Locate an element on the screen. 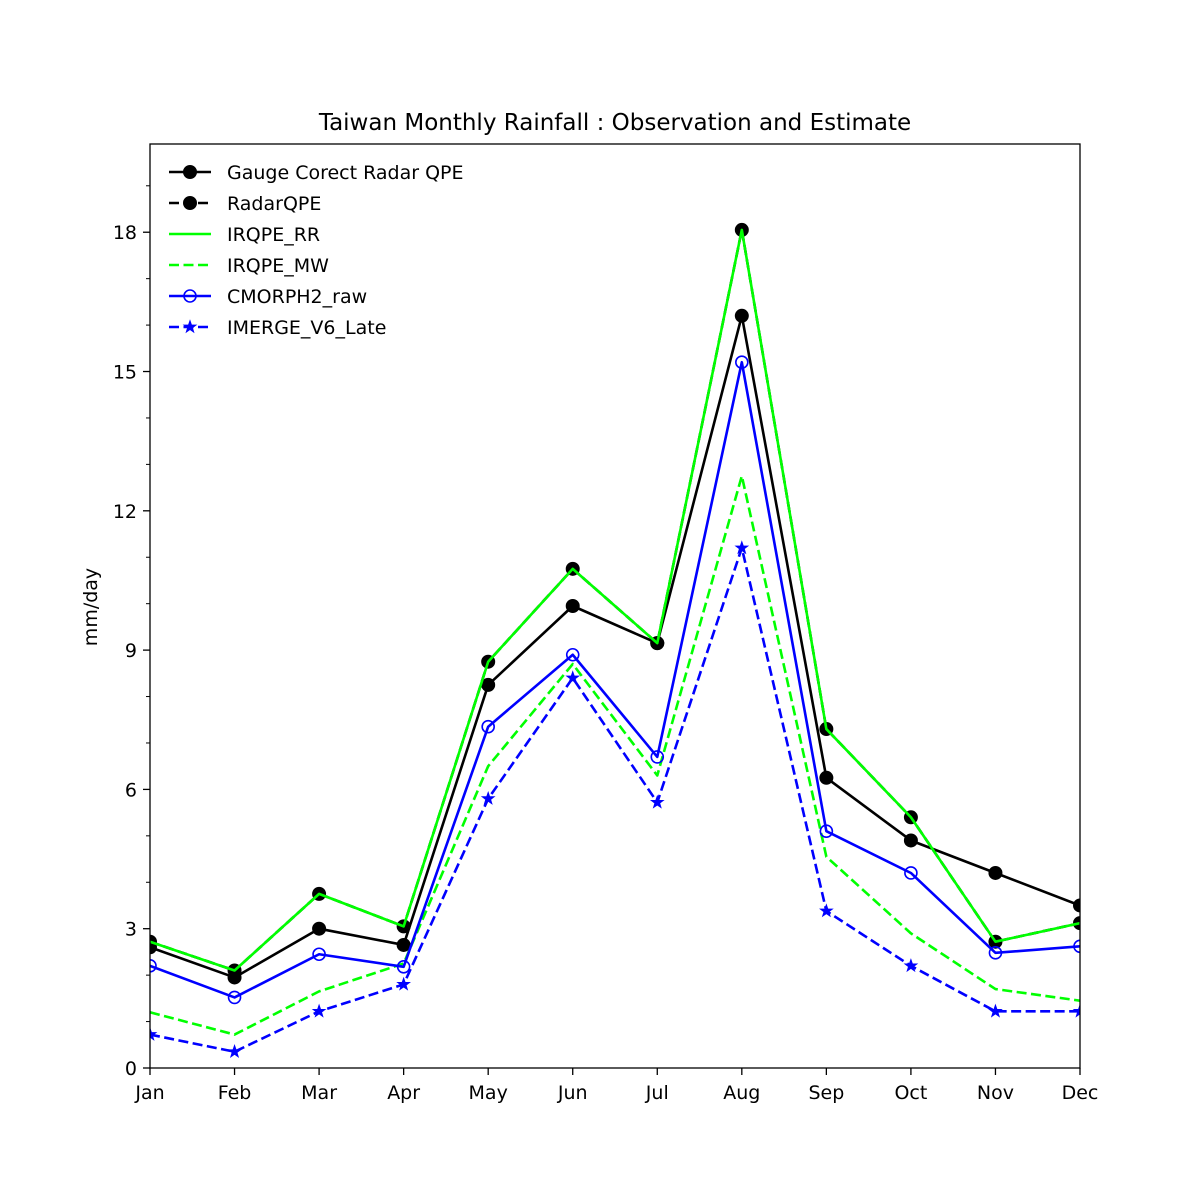  x-tick-label: Apr is located at coordinates (403, 1093).